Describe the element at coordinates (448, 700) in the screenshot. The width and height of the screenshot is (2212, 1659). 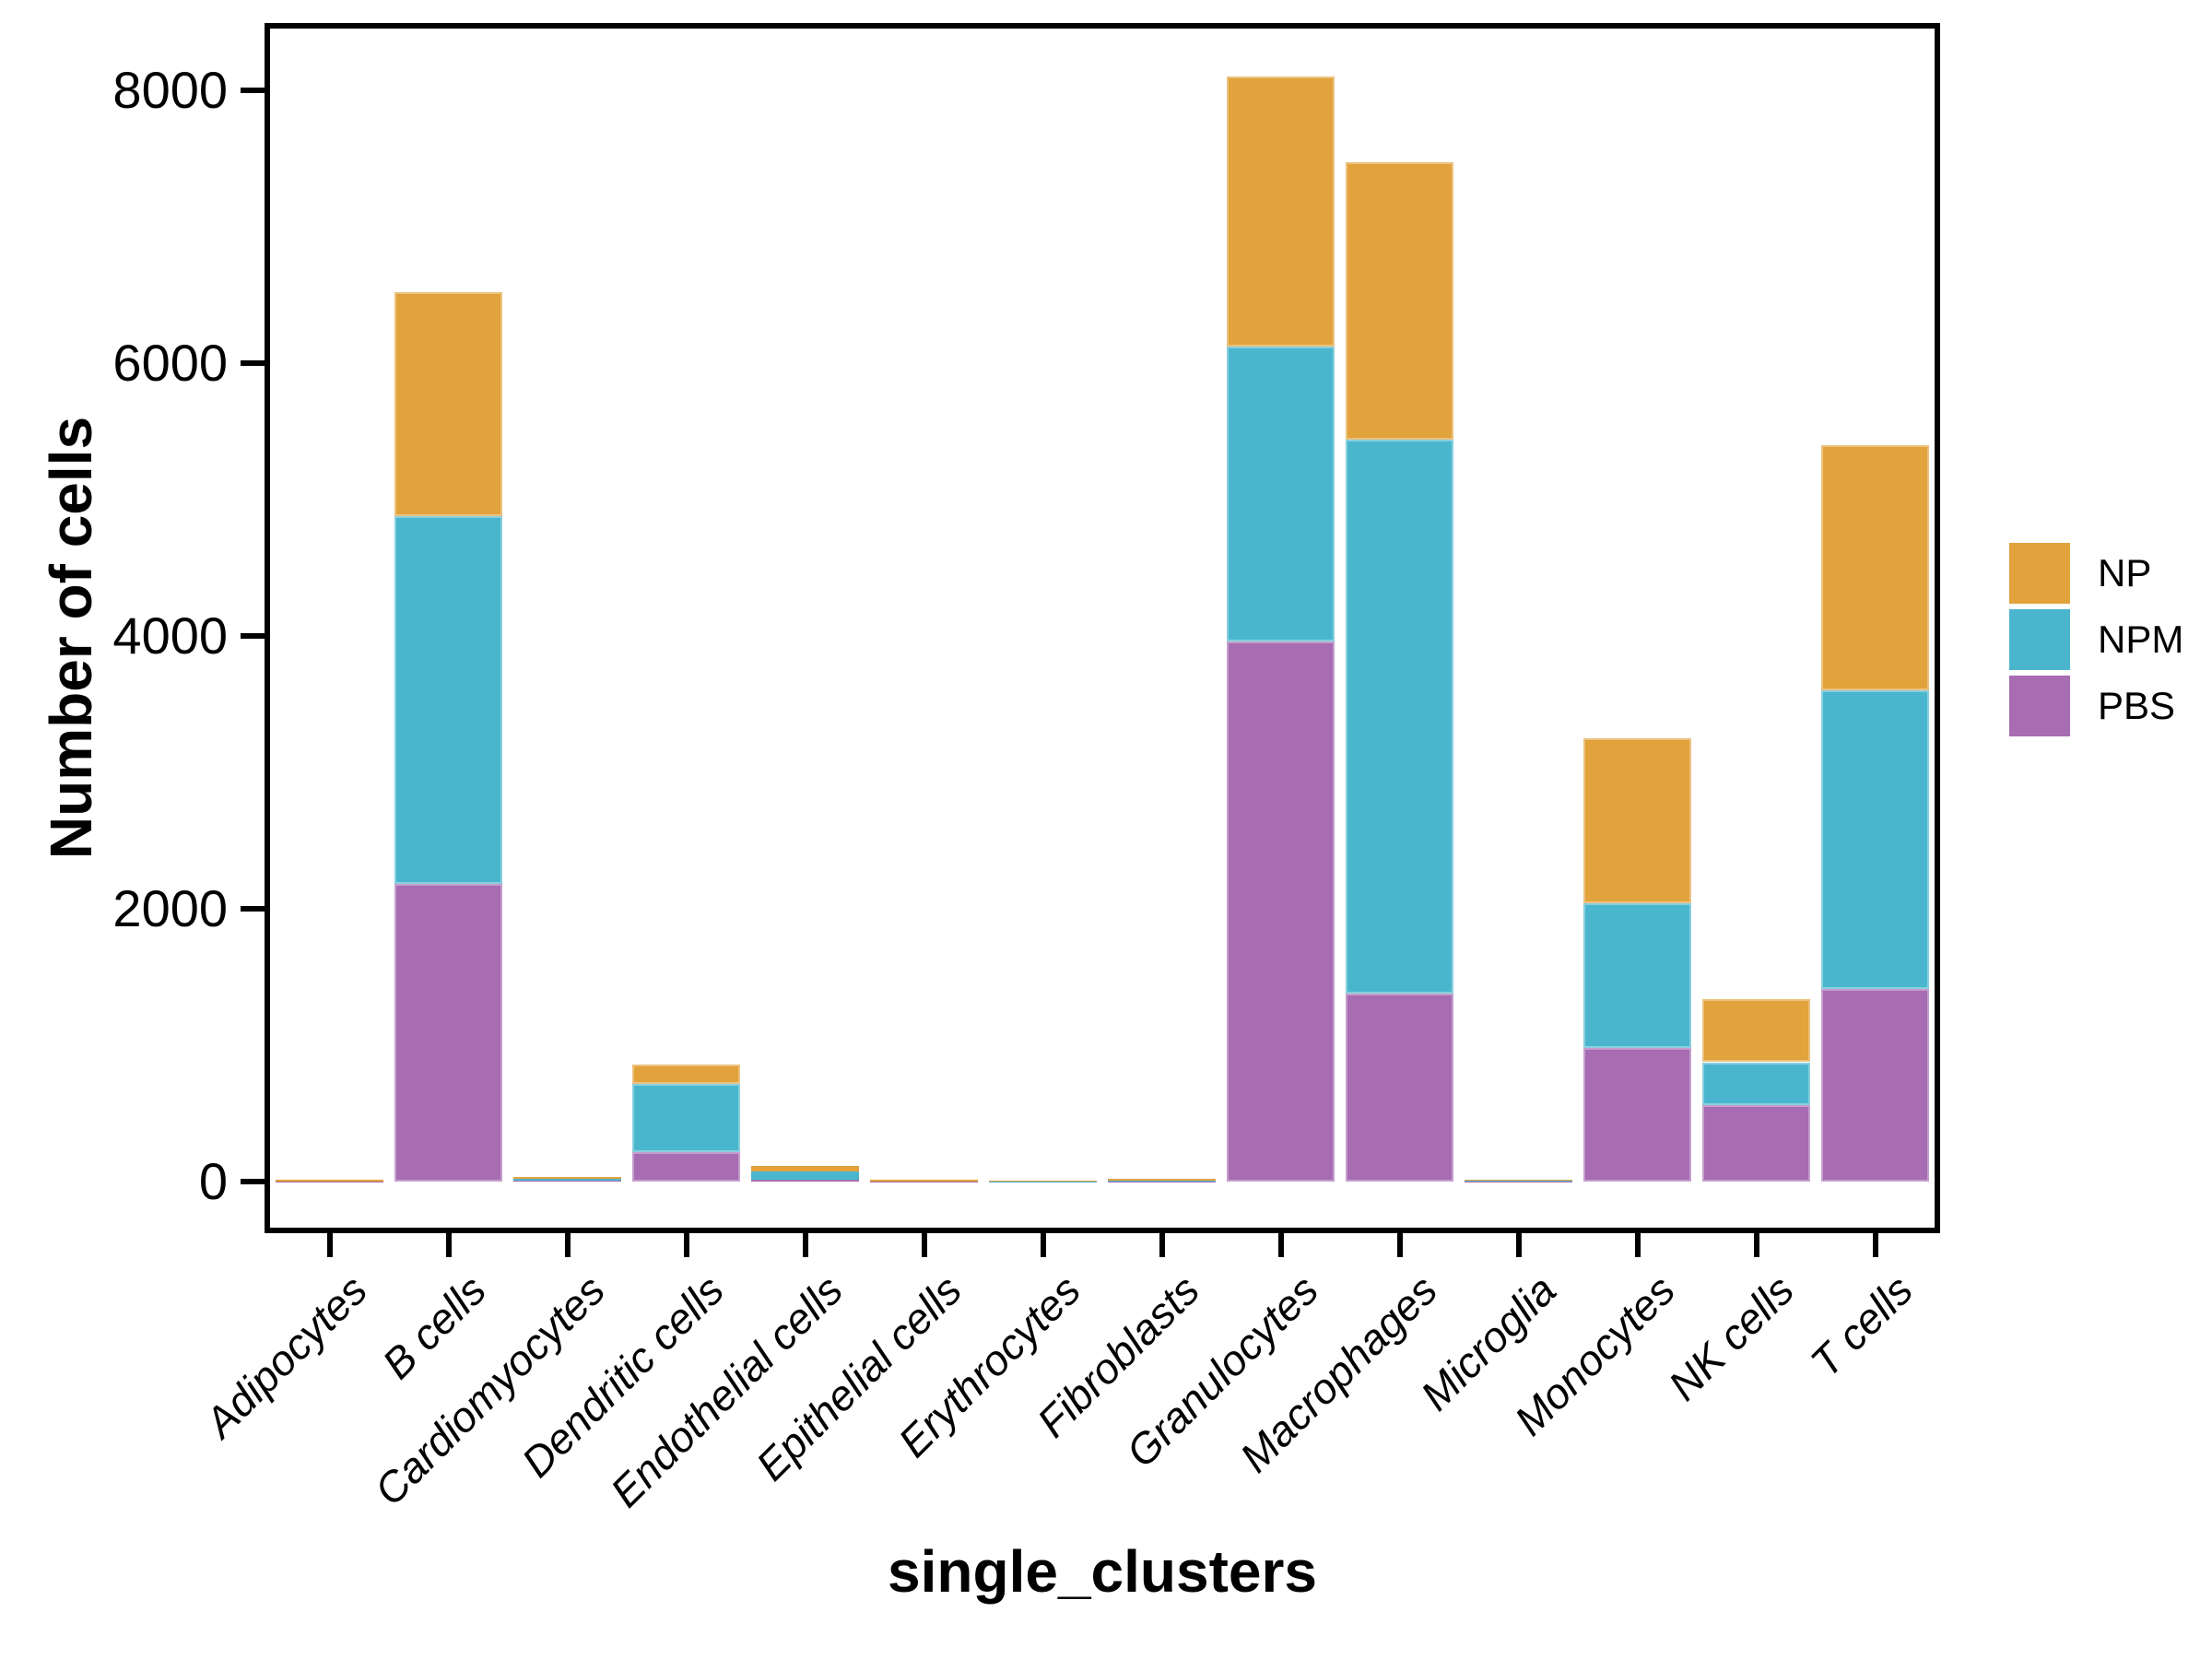
I see `bar-segment-npm-b-cells` at that location.